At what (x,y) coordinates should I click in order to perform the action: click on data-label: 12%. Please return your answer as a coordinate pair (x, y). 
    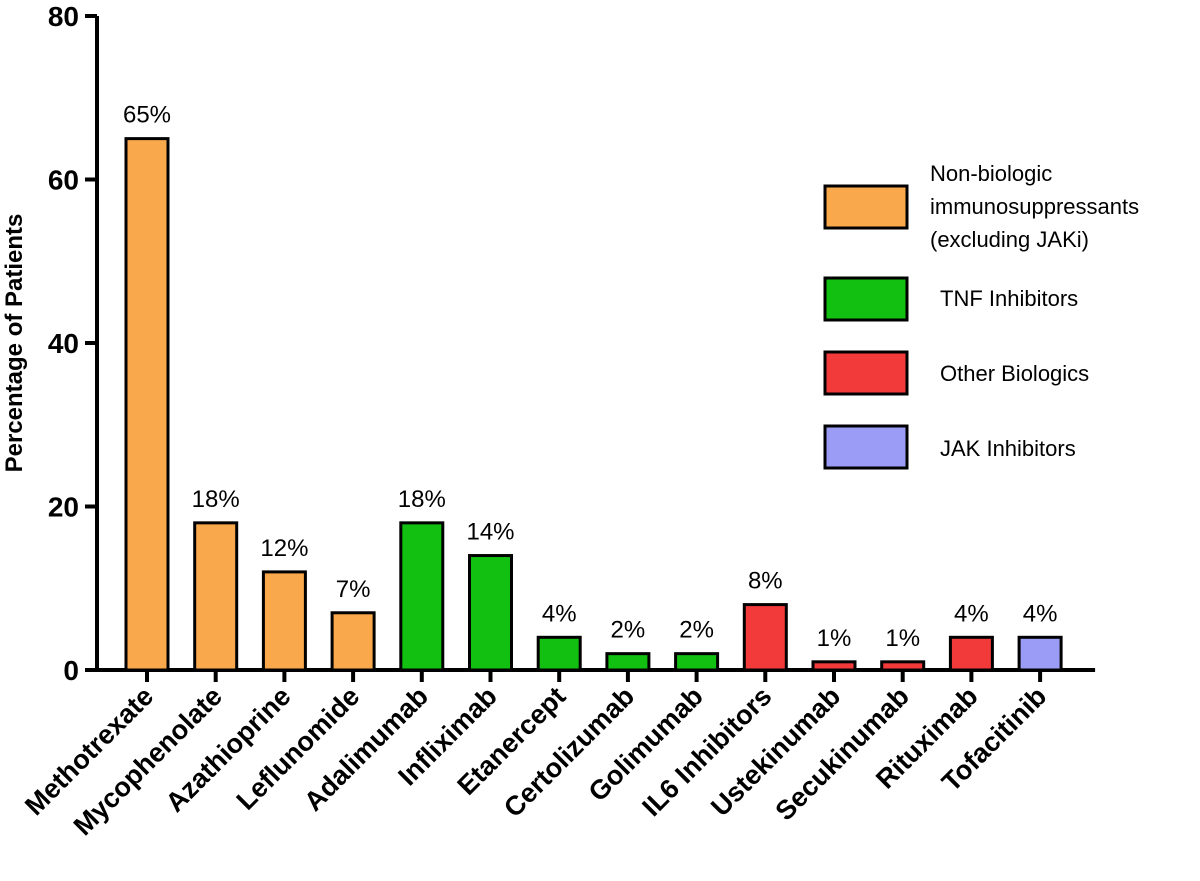
    Looking at the image, I should click on (284, 548).